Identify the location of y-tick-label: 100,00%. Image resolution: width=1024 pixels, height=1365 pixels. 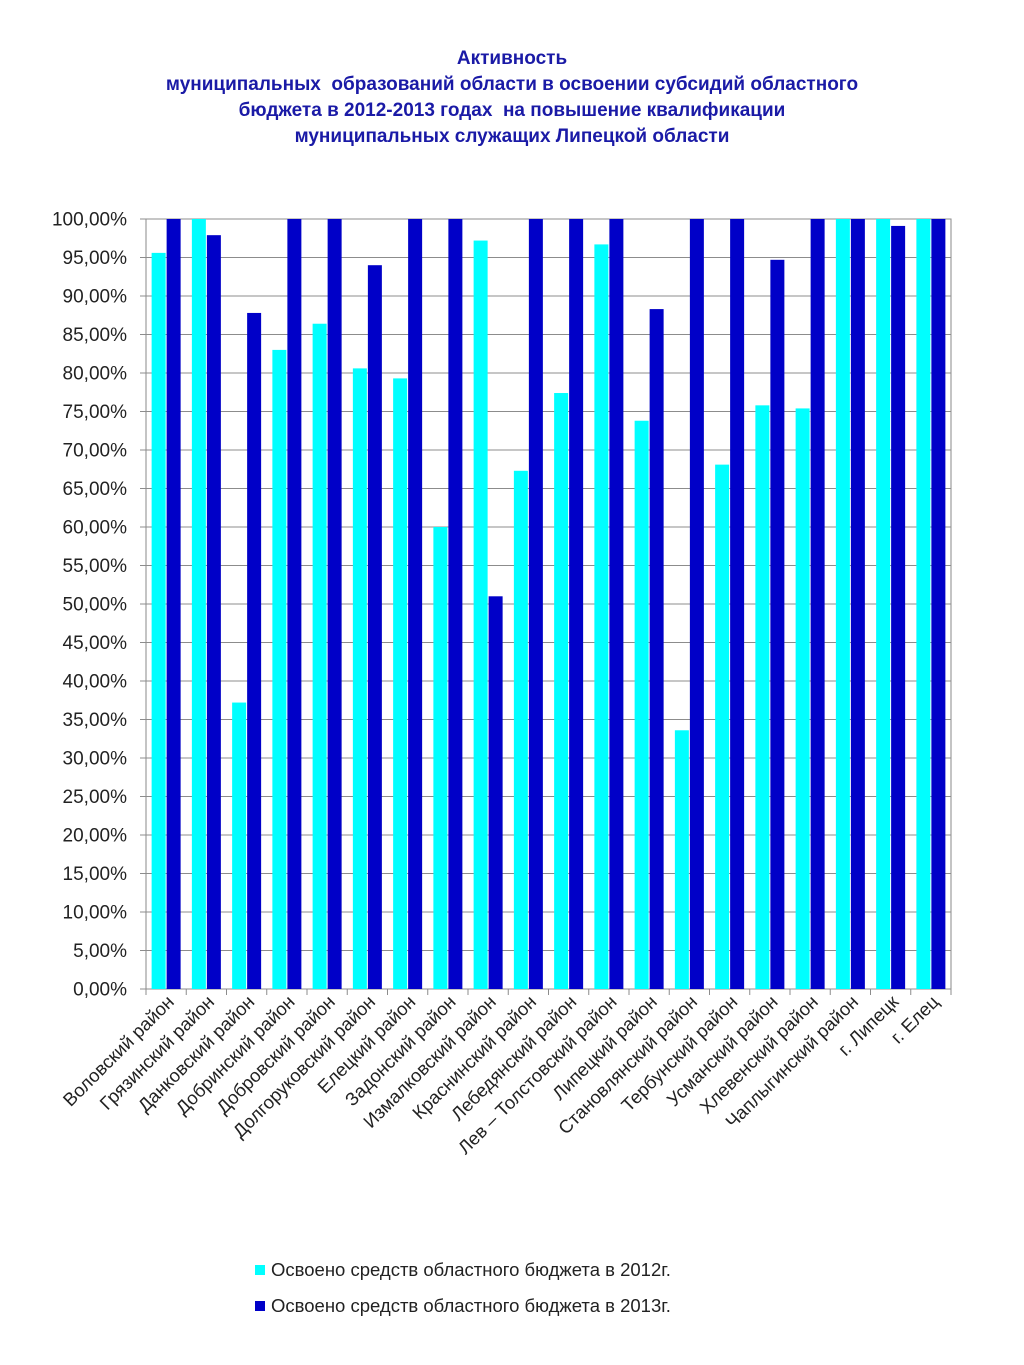
(89, 220).